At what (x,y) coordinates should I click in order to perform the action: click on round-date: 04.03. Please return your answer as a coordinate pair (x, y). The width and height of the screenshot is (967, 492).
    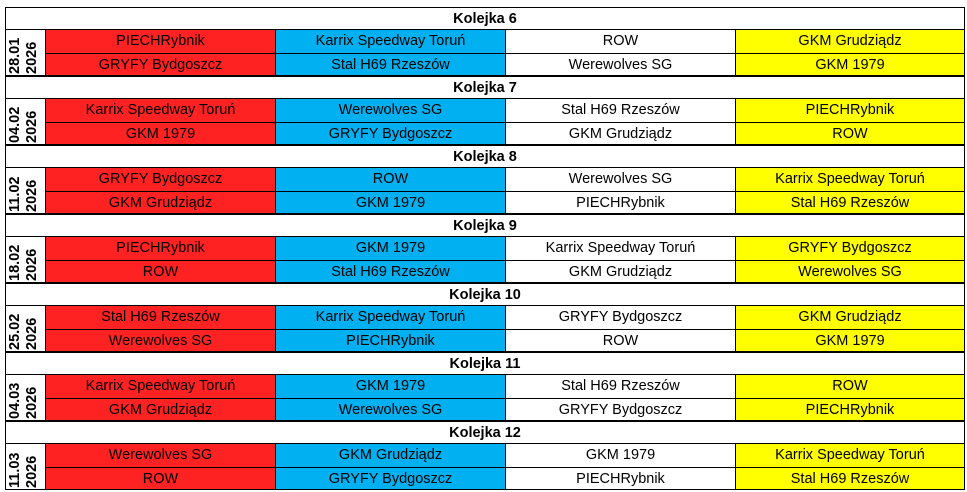
    Looking at the image, I should click on (15, 400).